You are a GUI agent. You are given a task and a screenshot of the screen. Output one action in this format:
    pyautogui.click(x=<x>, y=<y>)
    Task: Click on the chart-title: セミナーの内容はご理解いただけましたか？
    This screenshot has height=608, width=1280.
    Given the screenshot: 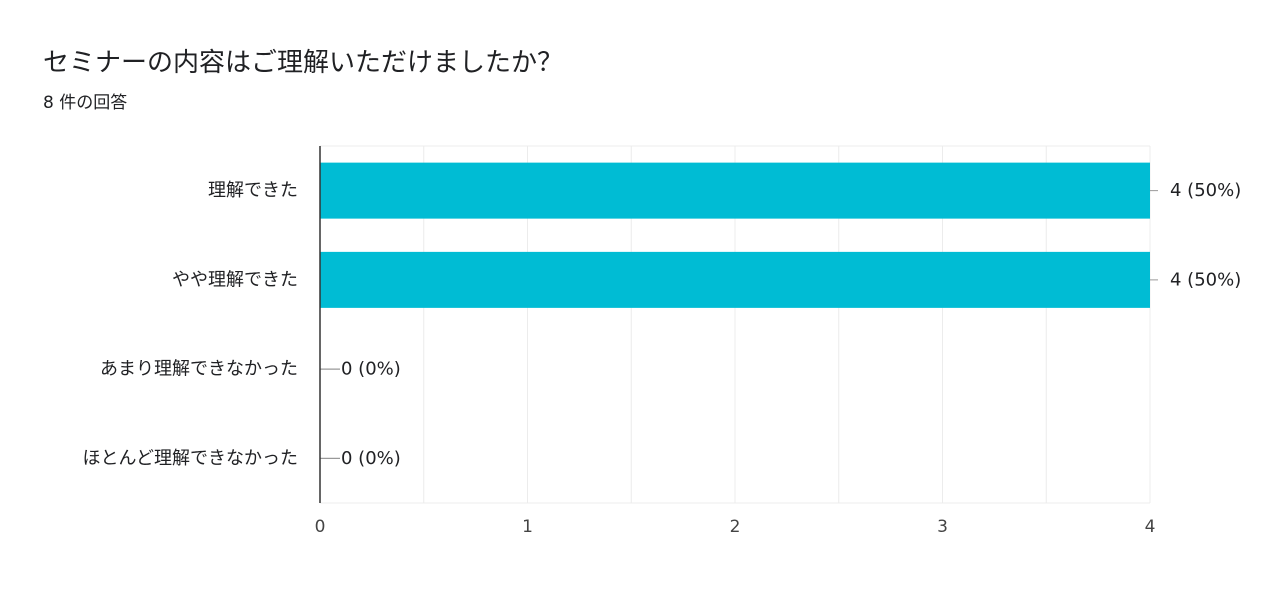 What is the action you would take?
    pyautogui.click(x=303, y=63)
    